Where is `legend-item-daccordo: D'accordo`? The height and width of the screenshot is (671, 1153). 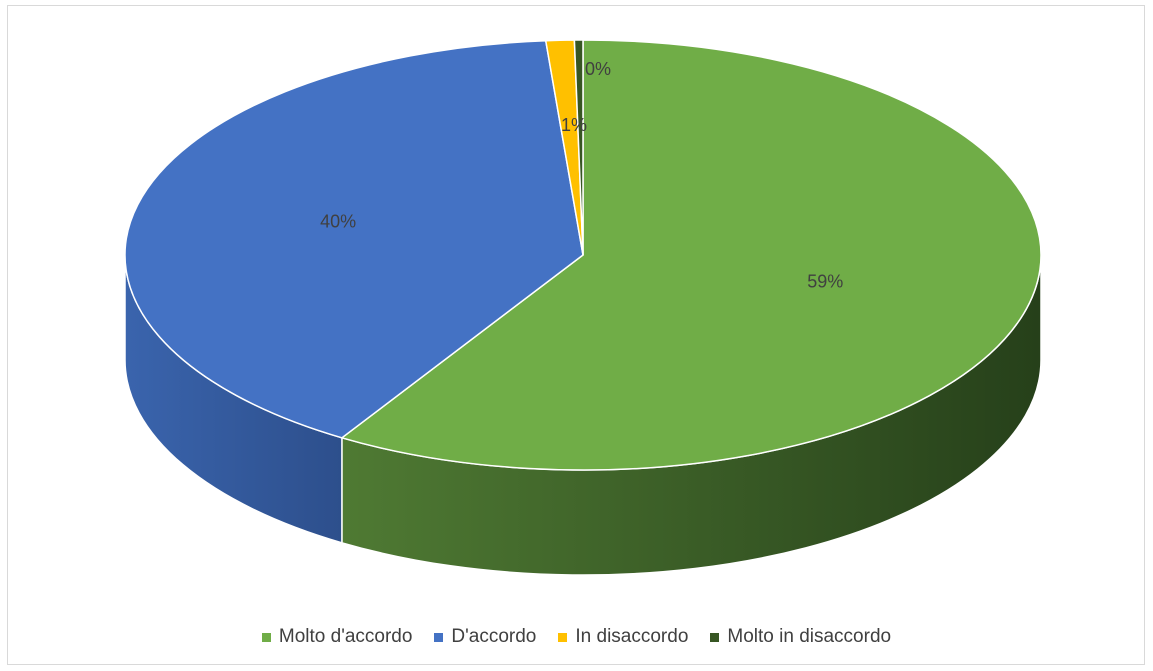 legend-item-daccordo: D'accordo is located at coordinates (485, 637).